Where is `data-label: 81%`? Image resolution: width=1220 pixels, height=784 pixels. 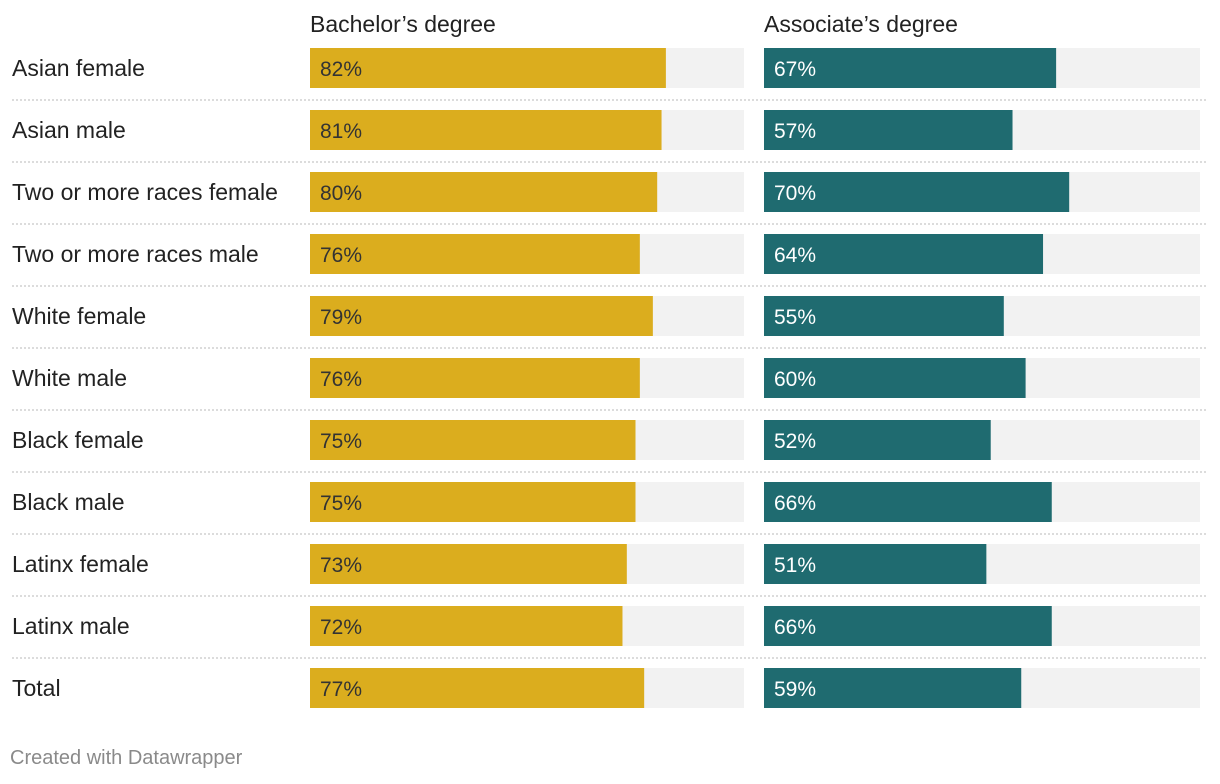 data-label: 81% is located at coordinates (341, 131).